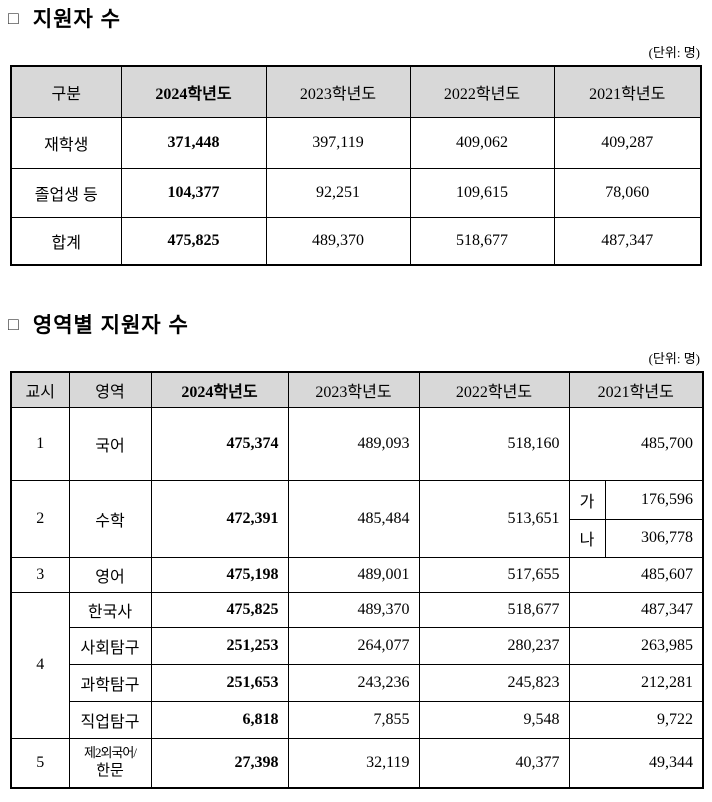  I want to click on period-cell: 1, so click(40, 443).